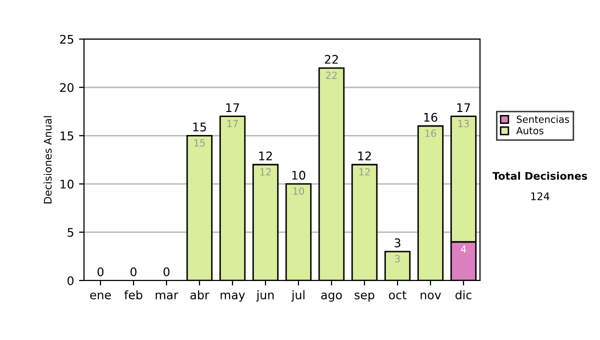  I want to click on total-label: 15, so click(199, 127).